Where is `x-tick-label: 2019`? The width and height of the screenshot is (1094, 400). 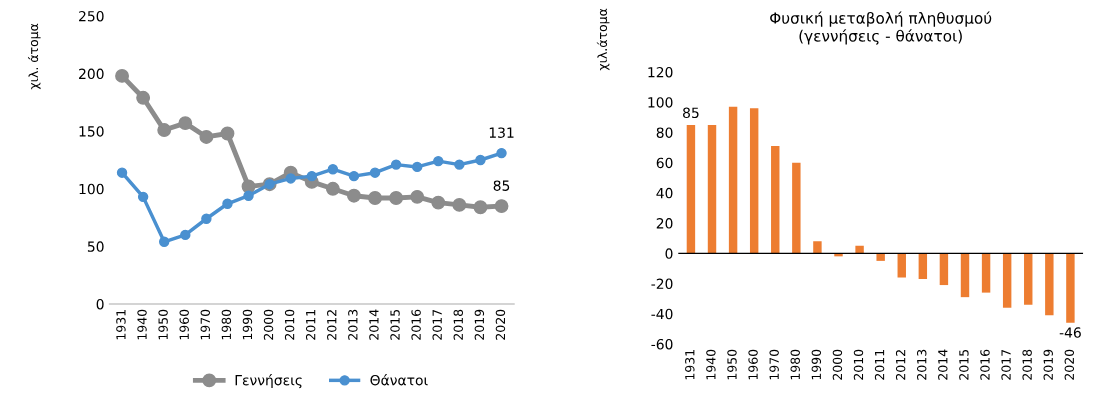
x-tick-label: 2019 is located at coordinates (1048, 364).